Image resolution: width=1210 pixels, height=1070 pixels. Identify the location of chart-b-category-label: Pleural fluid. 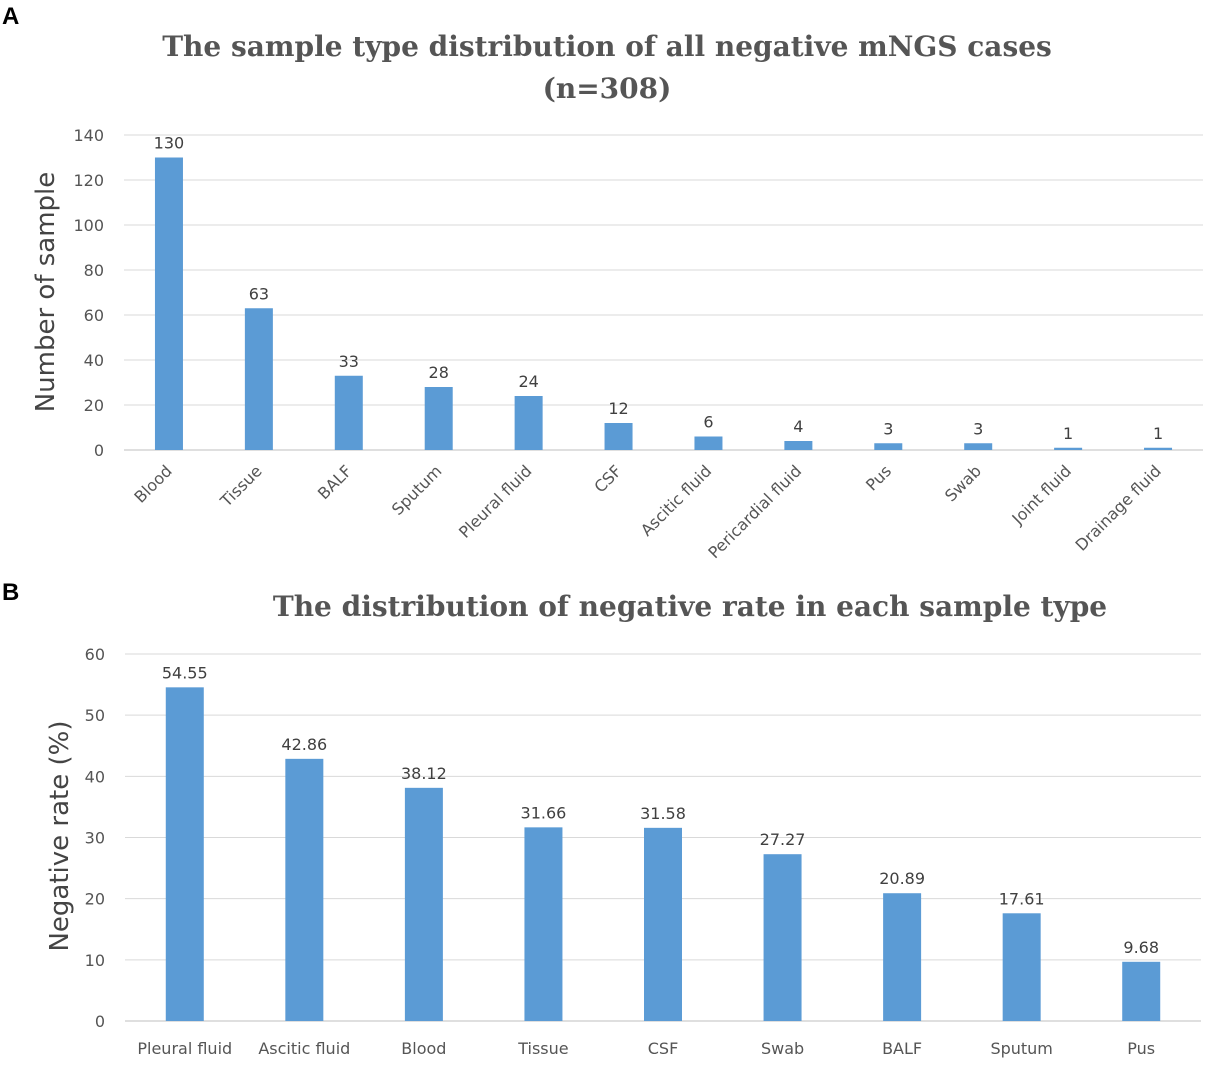
(184, 1048).